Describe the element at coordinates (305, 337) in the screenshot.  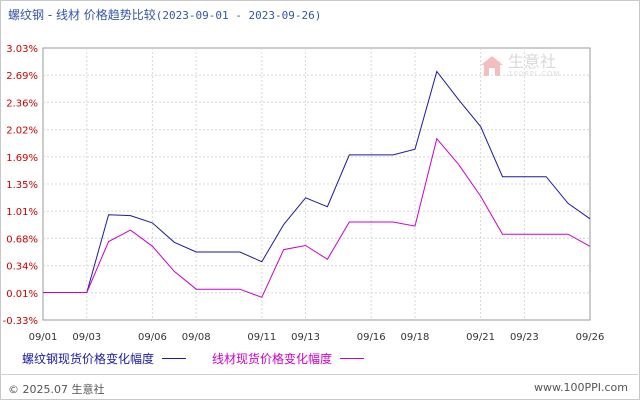
I see `x-tick-label: 09/13` at that location.